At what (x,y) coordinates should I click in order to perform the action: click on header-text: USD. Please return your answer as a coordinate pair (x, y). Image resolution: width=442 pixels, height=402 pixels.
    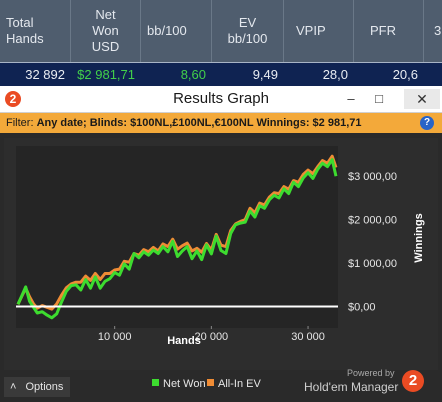
    Looking at the image, I should click on (105, 46).